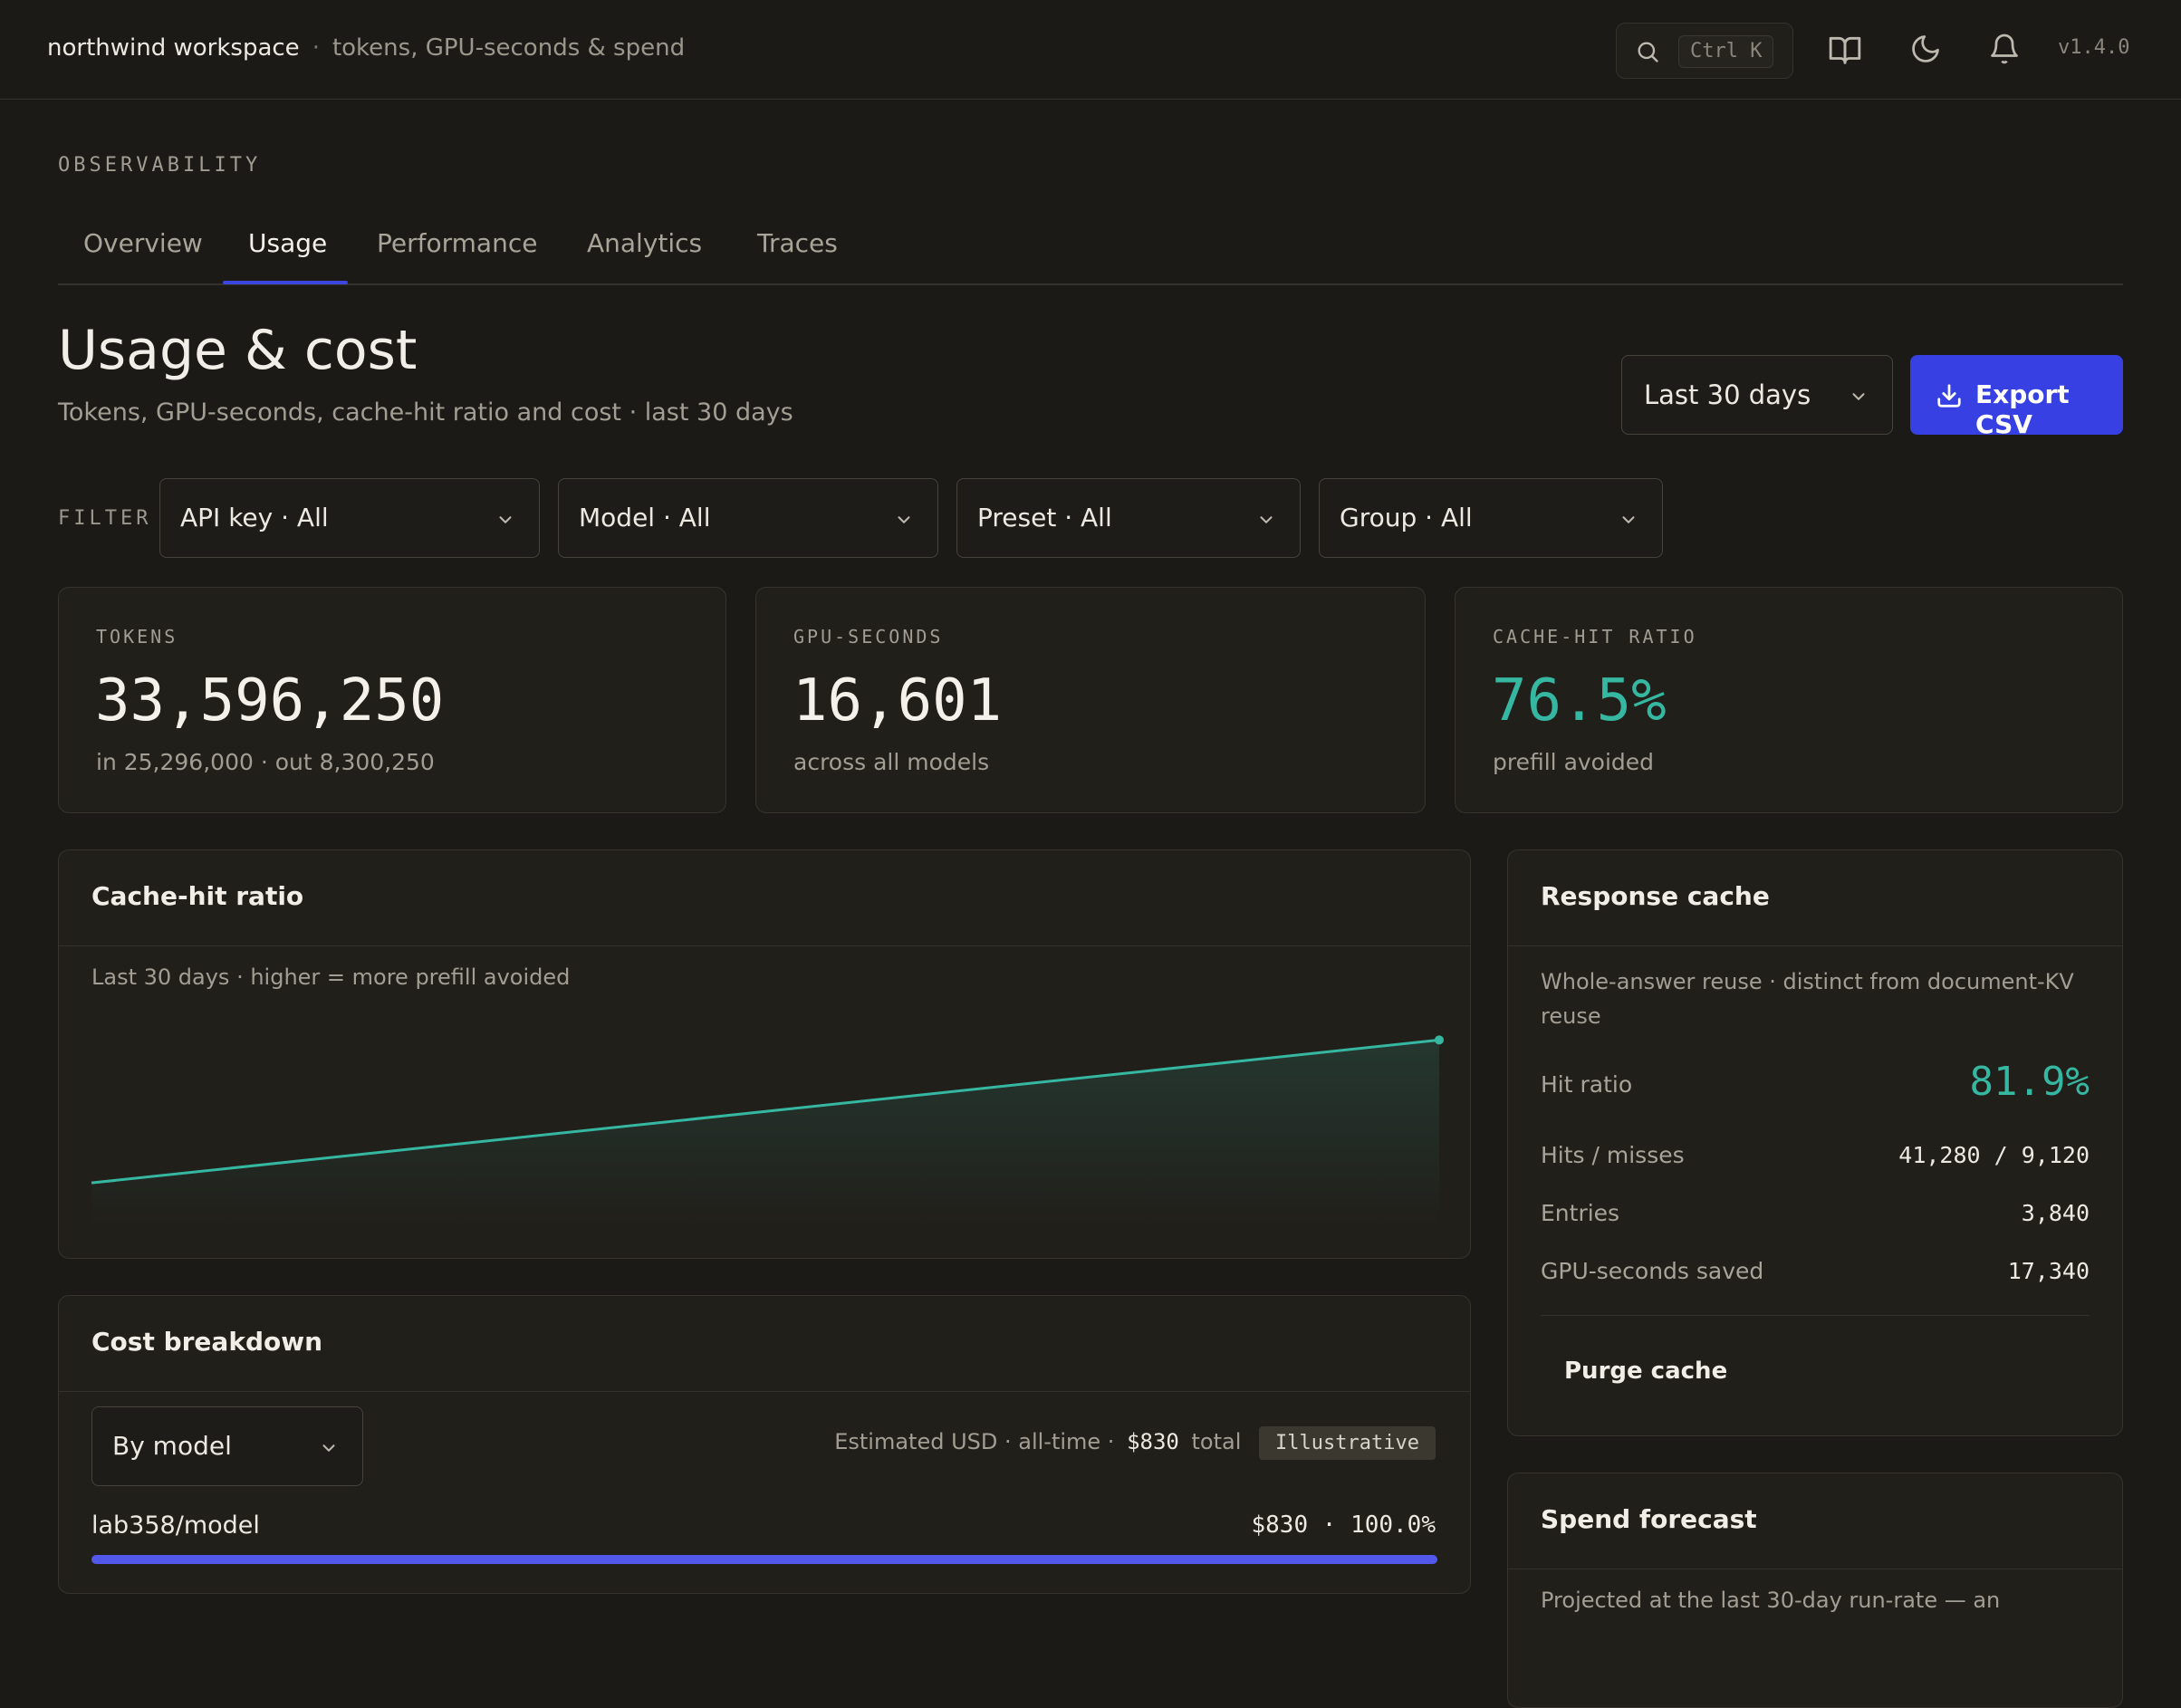 Image resolution: width=2181 pixels, height=1708 pixels. What do you see at coordinates (1580, 1213) in the screenshot?
I see `stat-label: Entries` at bounding box center [1580, 1213].